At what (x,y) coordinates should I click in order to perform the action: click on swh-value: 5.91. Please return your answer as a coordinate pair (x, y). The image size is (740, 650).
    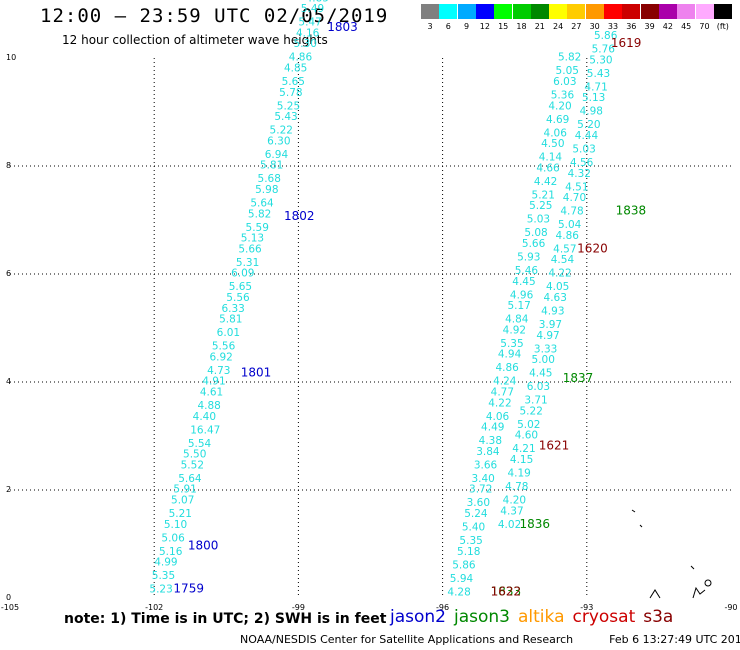
    Looking at the image, I should click on (184, 490).